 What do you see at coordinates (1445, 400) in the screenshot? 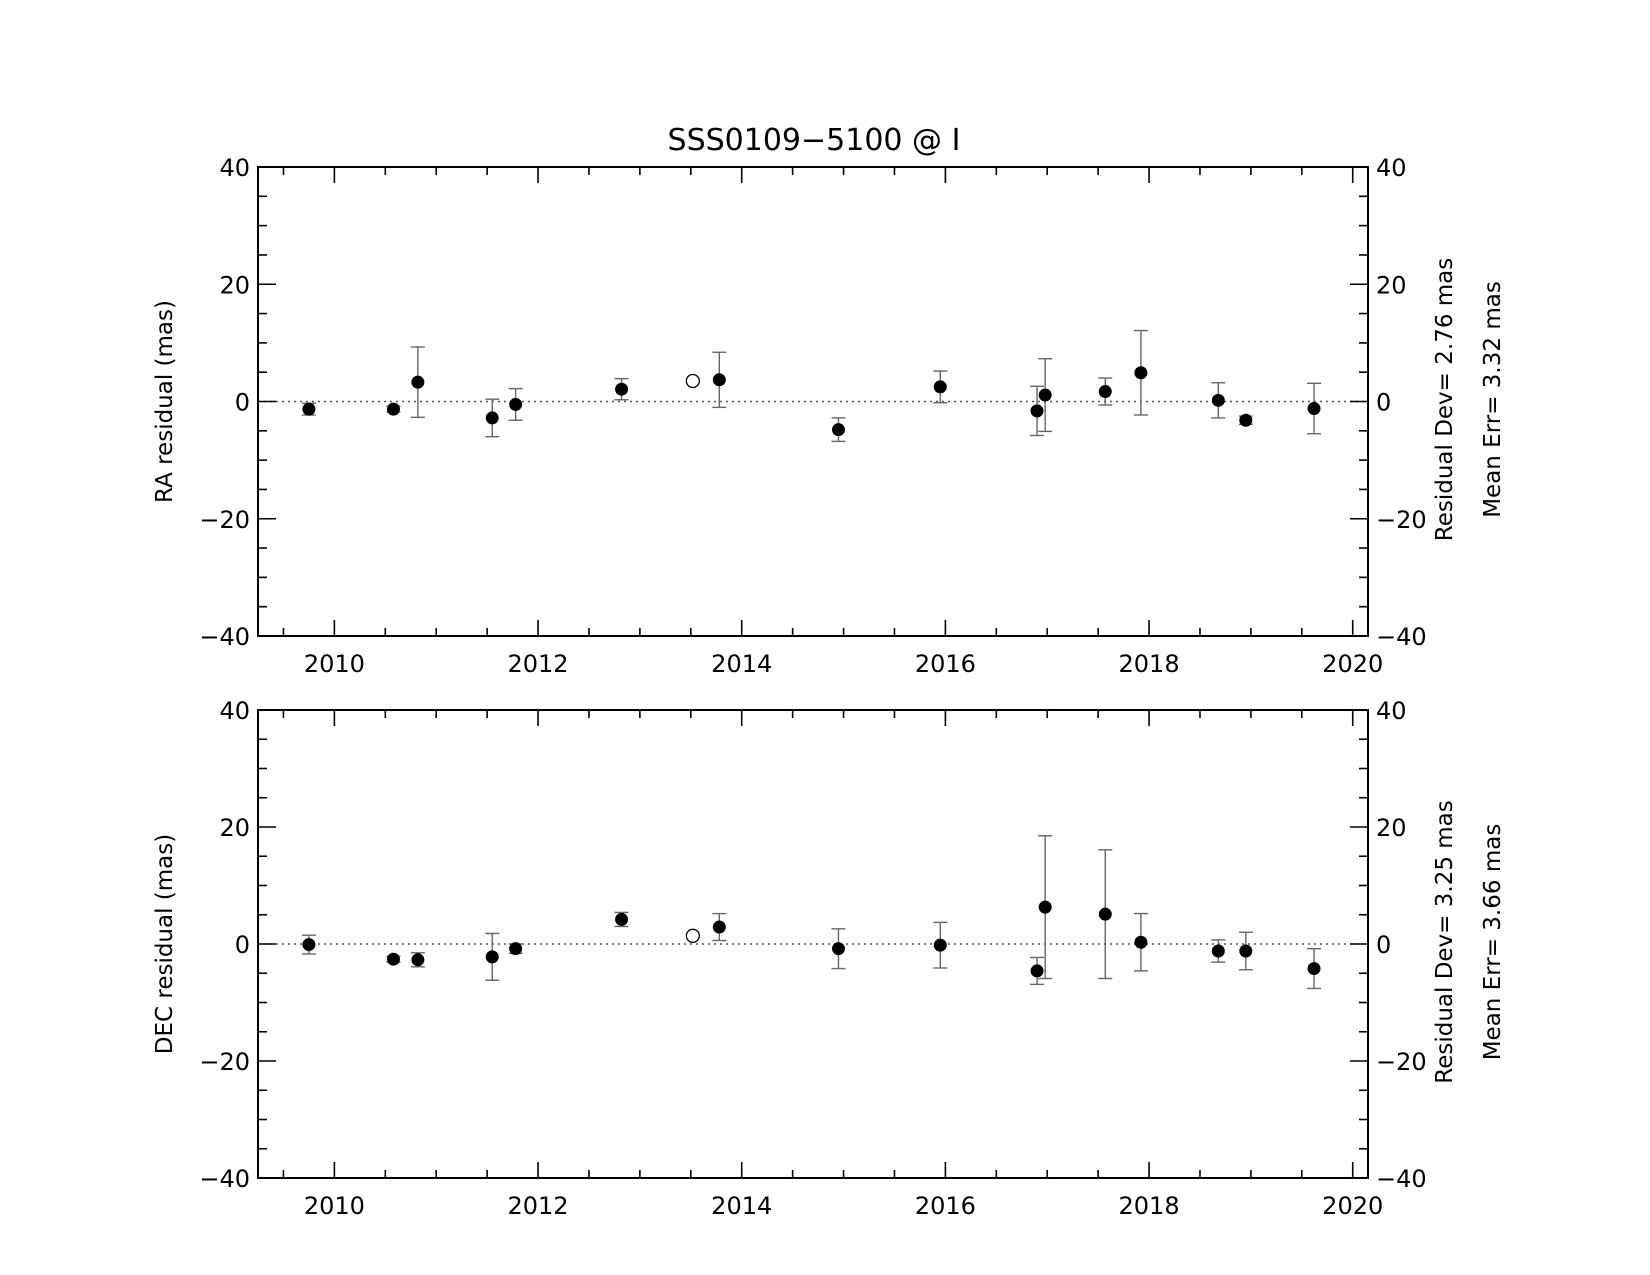
I see `residual-dev-text: Residual Dev= 2.76 mas` at bounding box center [1445, 400].